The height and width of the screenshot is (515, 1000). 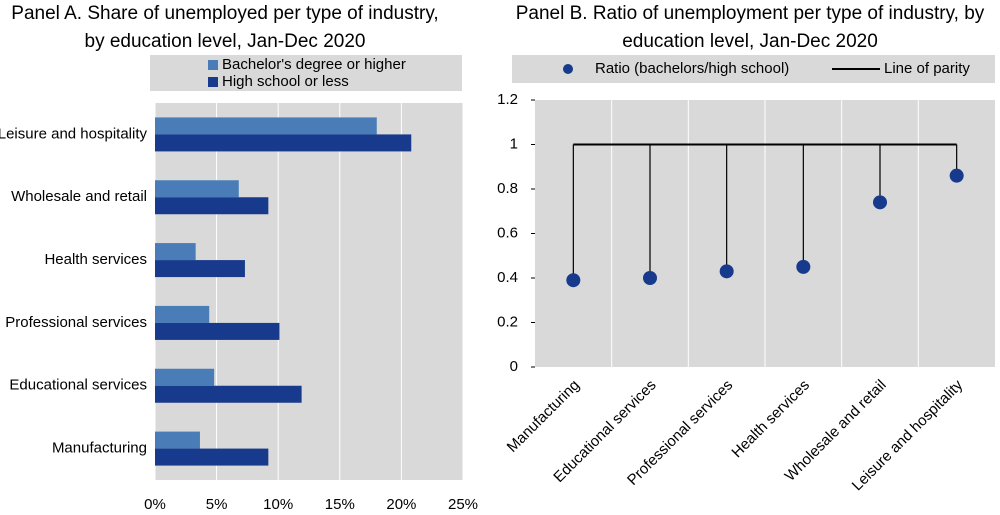 What do you see at coordinates (95, 259) in the screenshot?
I see `y-tick-label: Health services` at bounding box center [95, 259].